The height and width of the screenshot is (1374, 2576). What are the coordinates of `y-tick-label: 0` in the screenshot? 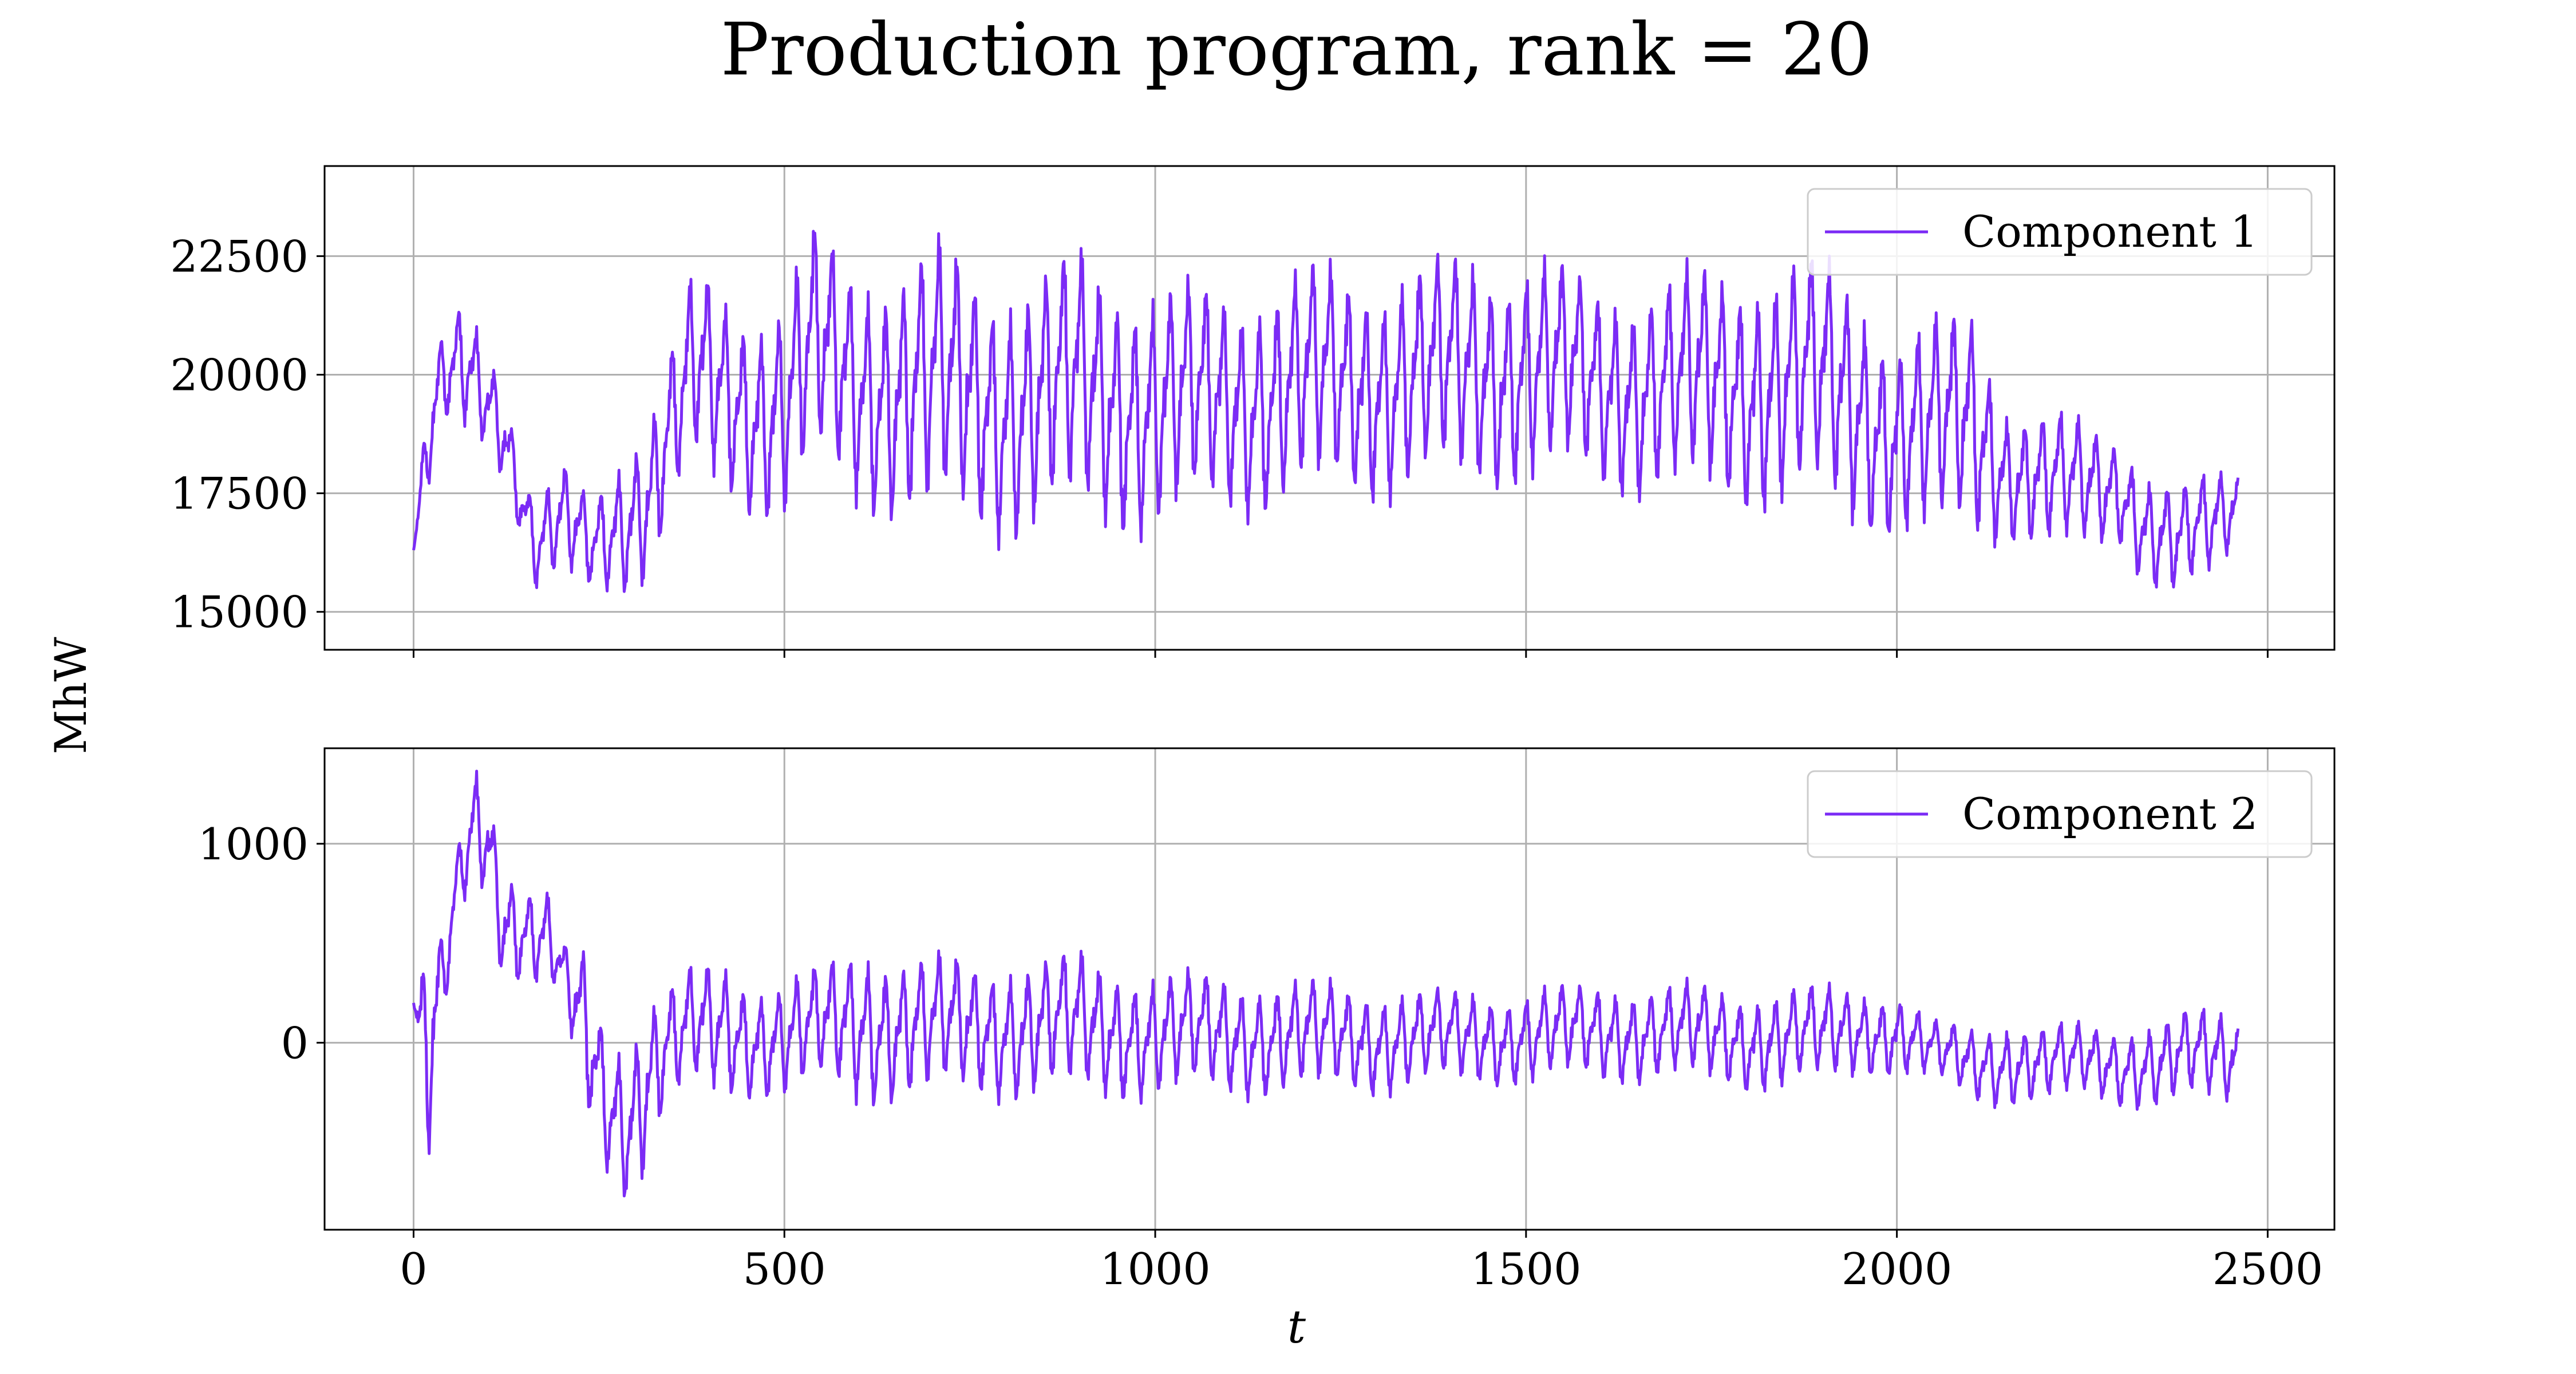 It's located at (295, 1042).